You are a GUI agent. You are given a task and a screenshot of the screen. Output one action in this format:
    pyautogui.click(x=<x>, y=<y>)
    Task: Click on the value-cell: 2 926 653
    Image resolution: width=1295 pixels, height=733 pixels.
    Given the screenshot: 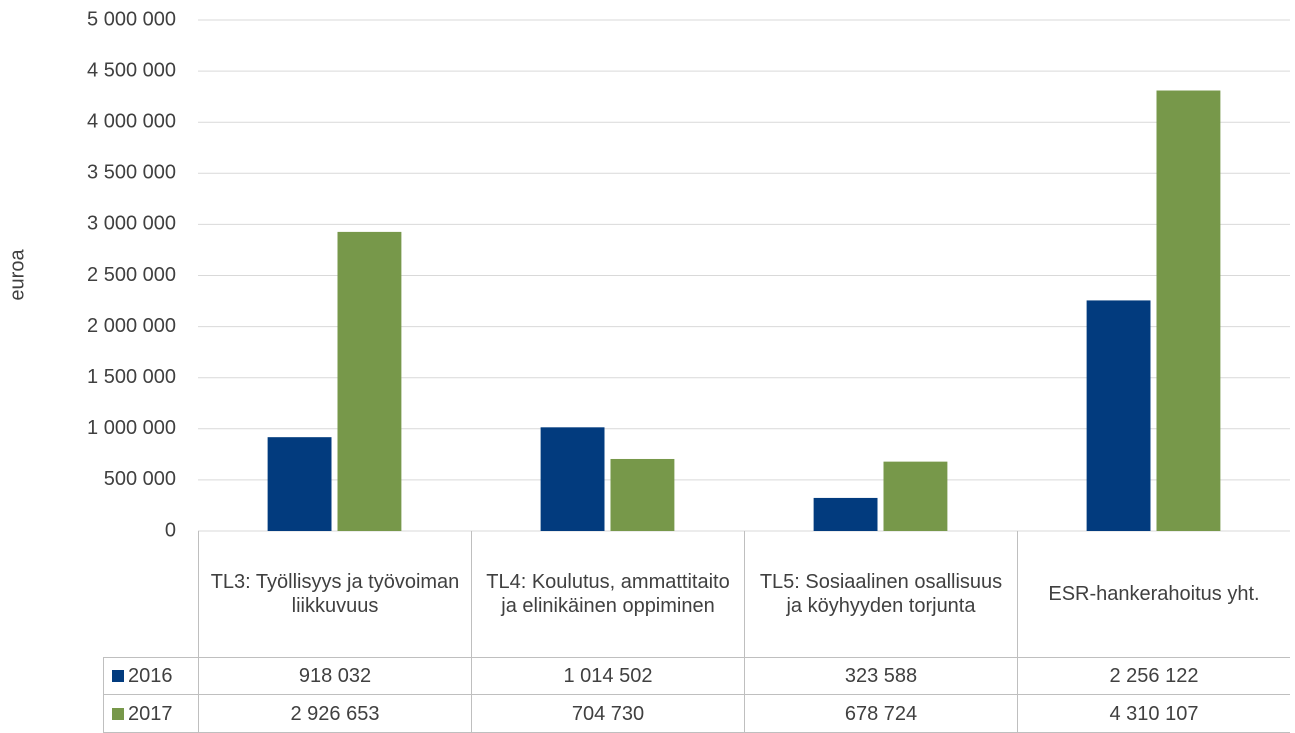 What is the action you would take?
    pyautogui.click(x=334, y=714)
    